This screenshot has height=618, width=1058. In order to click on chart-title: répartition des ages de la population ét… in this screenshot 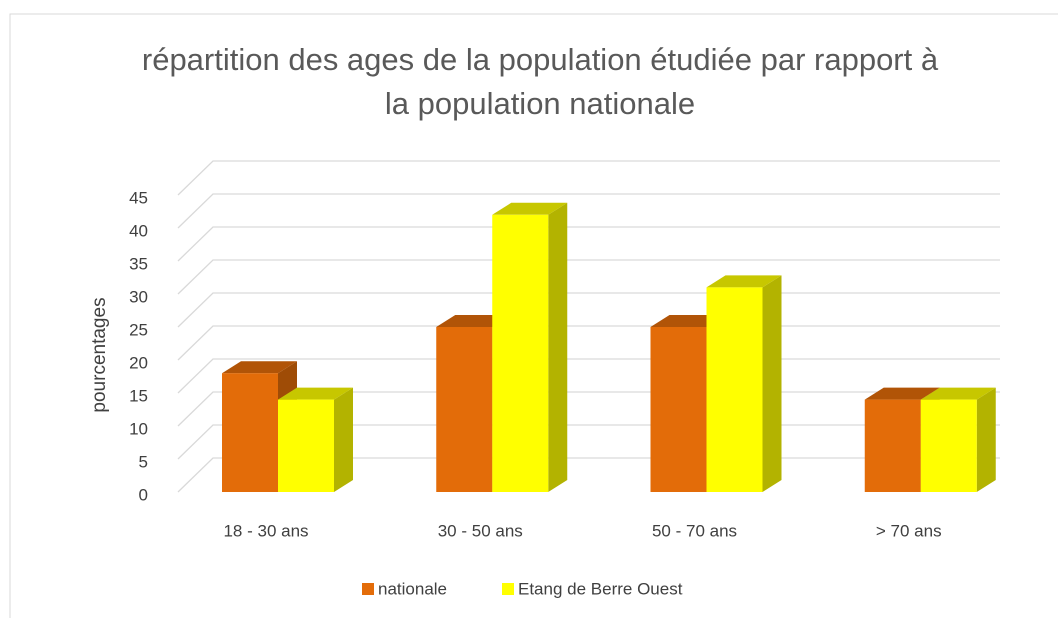, I will do `click(540, 81)`.